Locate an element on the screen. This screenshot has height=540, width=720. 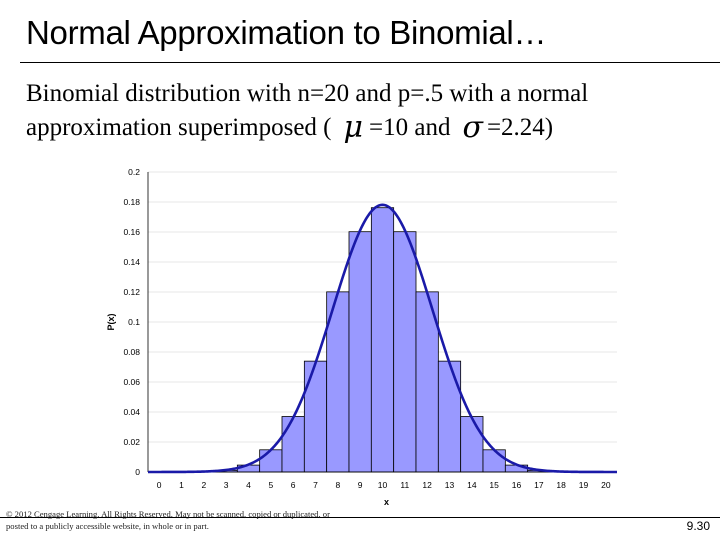
x-tick-label: 17 is located at coordinates (539, 485).